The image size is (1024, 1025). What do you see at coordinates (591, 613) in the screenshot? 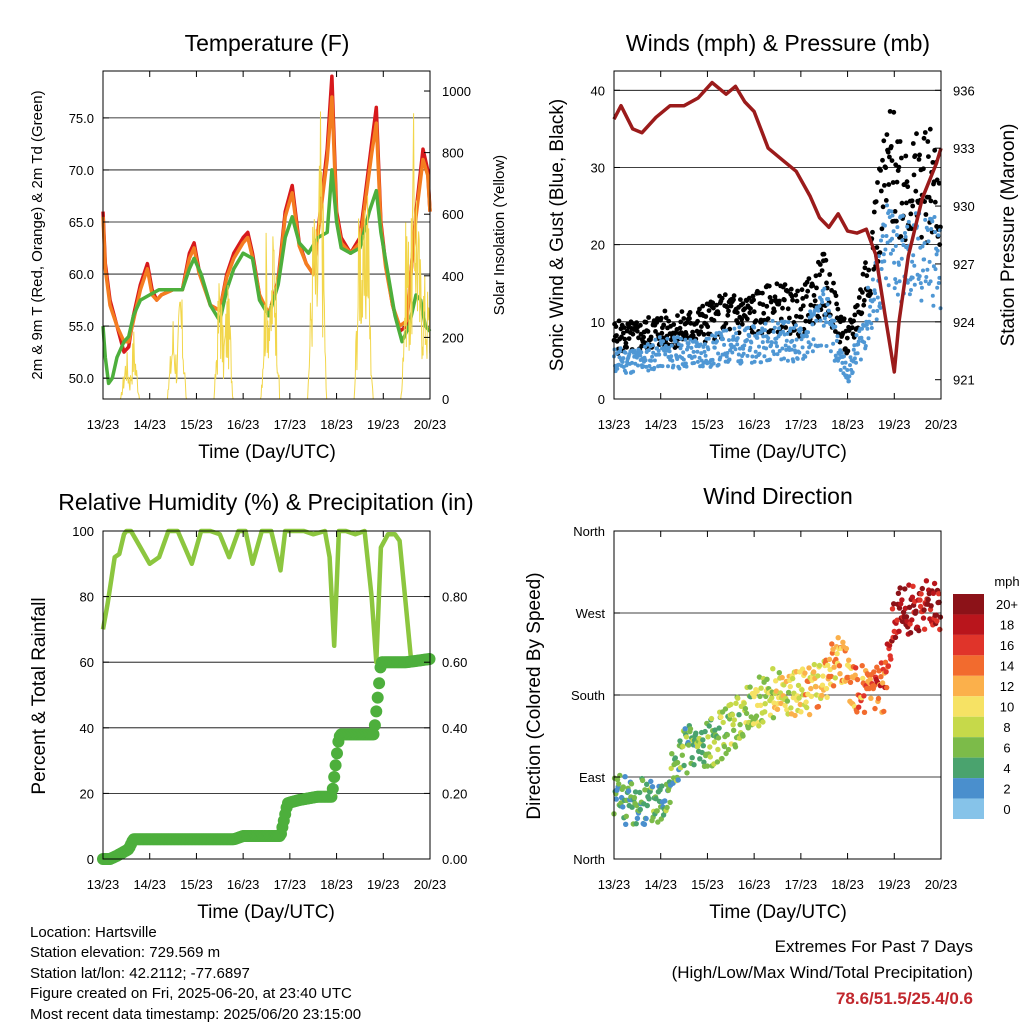
I see `y-tick-label: West` at bounding box center [591, 613].